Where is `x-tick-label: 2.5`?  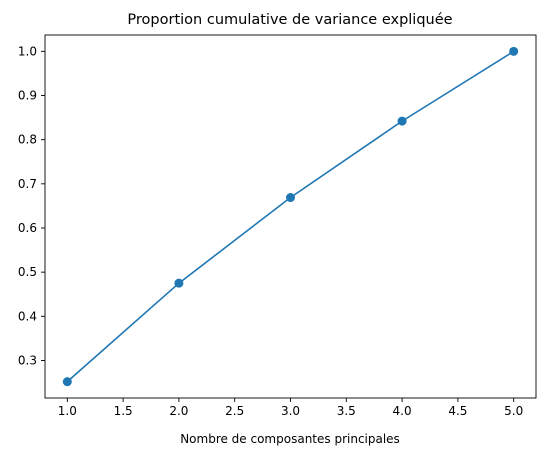
x-tick-label: 2.5 is located at coordinates (234, 411).